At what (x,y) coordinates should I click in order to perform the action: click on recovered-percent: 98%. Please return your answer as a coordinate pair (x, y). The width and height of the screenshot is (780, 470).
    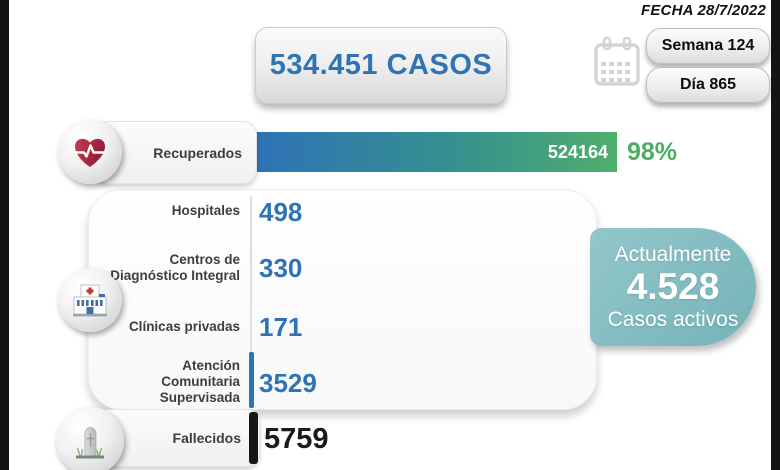
    Looking at the image, I should click on (652, 152).